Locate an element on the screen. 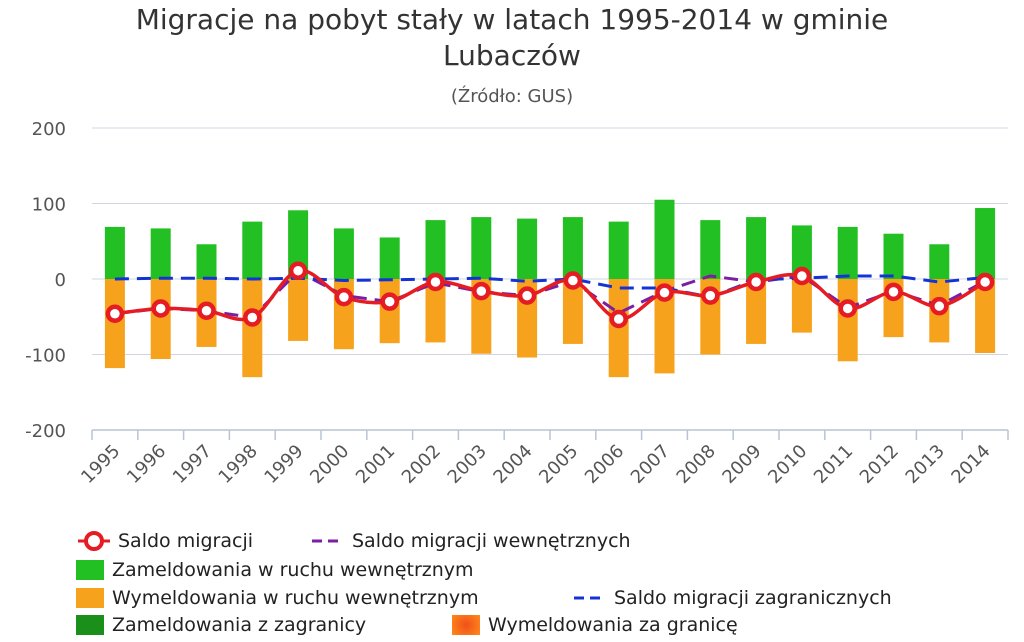 The image size is (1024, 642). legend-label: Saldo migracji wewnętrznych is located at coordinates (491, 541).